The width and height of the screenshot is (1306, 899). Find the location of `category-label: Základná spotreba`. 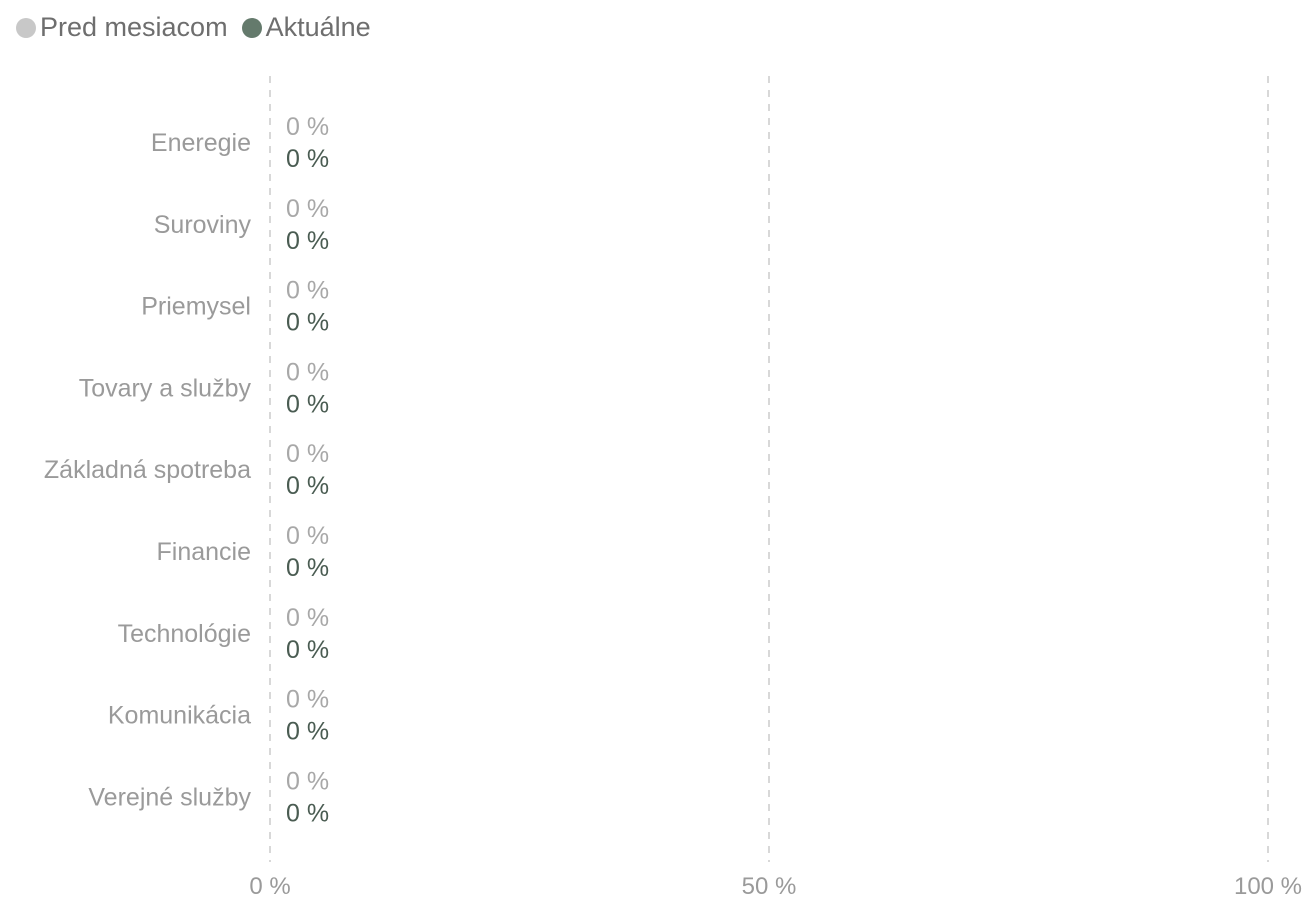

category-label: Základná spotreba is located at coordinates (147, 470).